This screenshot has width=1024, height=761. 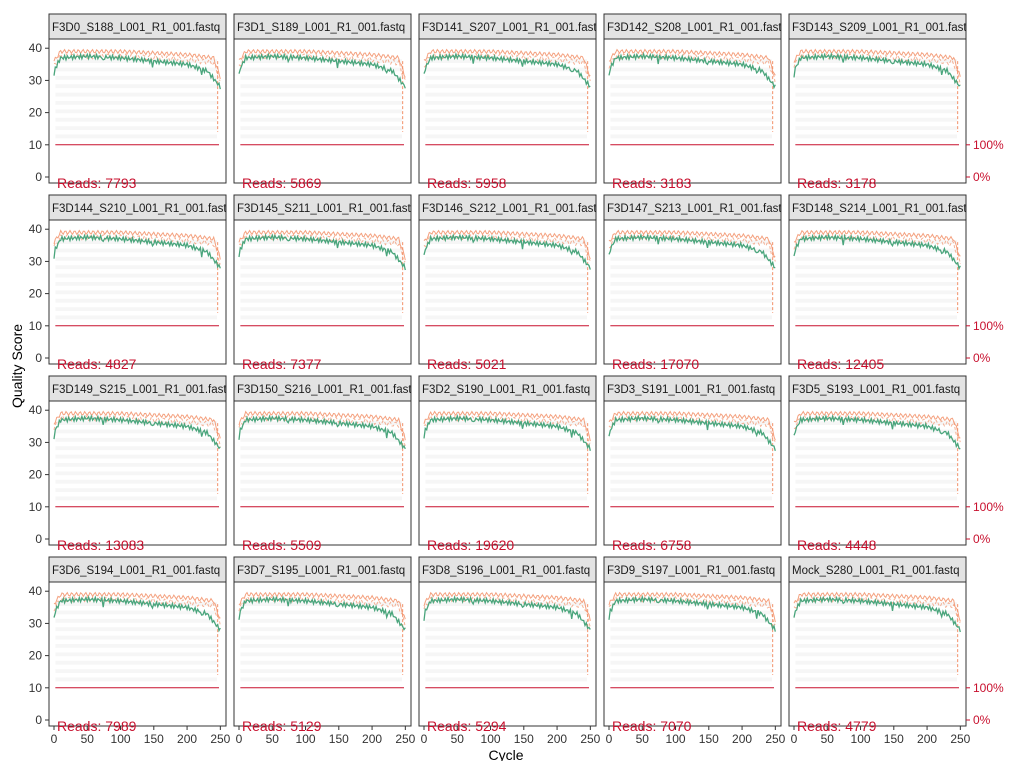 What do you see at coordinates (512, 28) in the screenshot?
I see `facet-label: F3D141_S207_L001_R1_001.fastq` at bounding box center [512, 28].